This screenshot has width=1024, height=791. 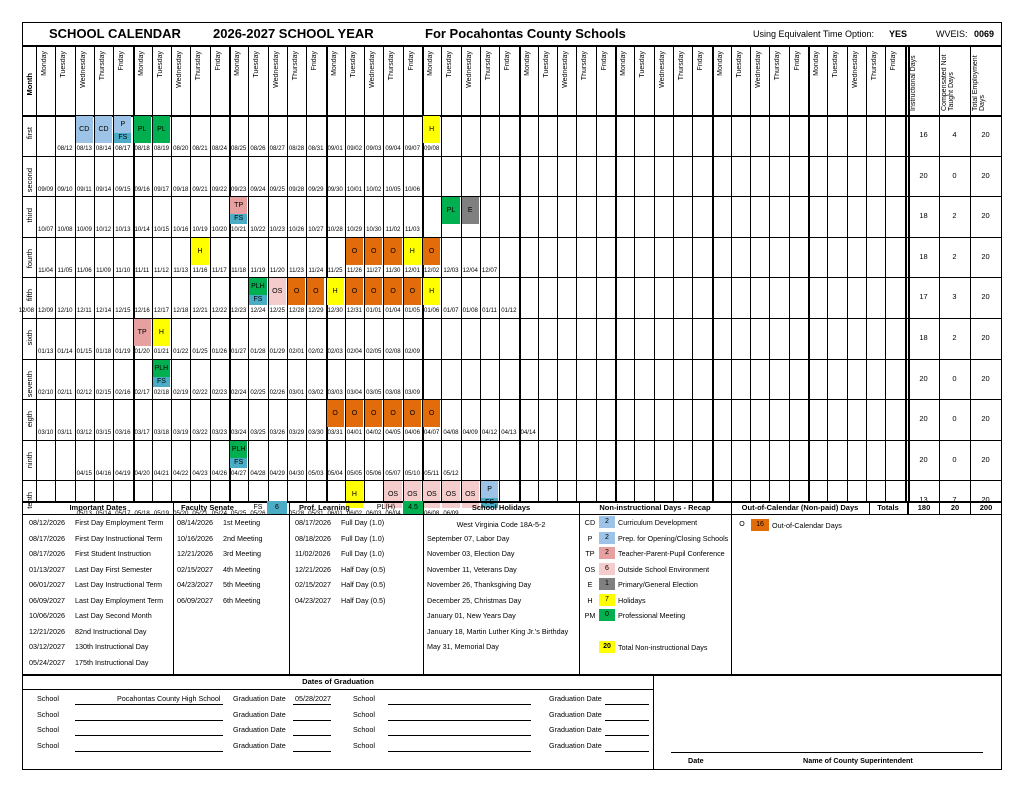 What do you see at coordinates (354, 351) in the screenshot?
I see `date-cell: 02/04` at bounding box center [354, 351].